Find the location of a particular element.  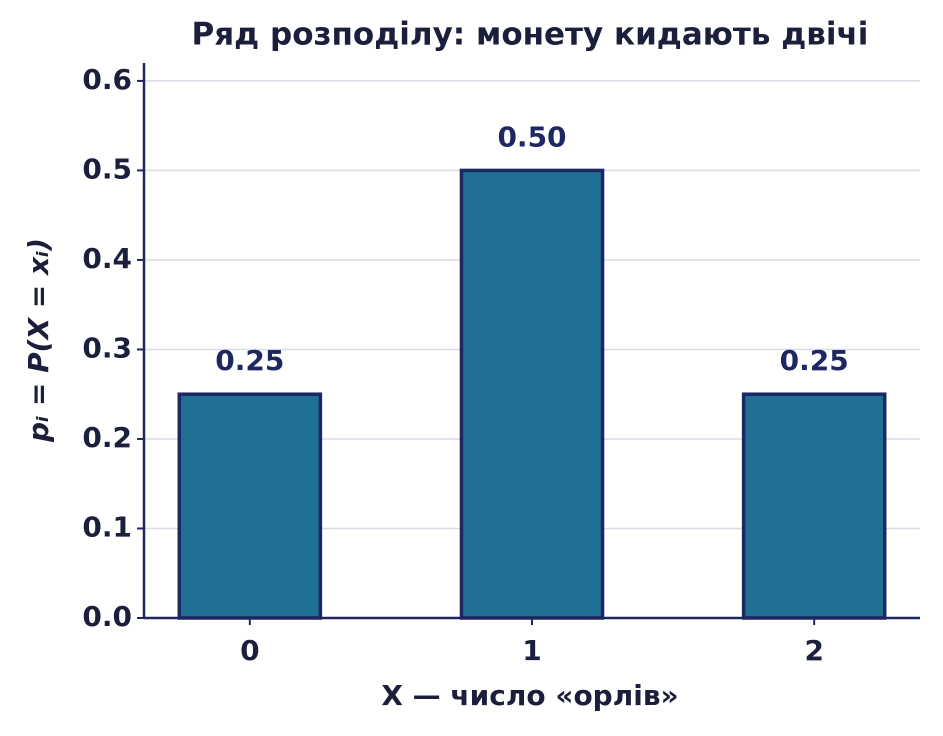

value-label: 0.50 is located at coordinates (531, 136).